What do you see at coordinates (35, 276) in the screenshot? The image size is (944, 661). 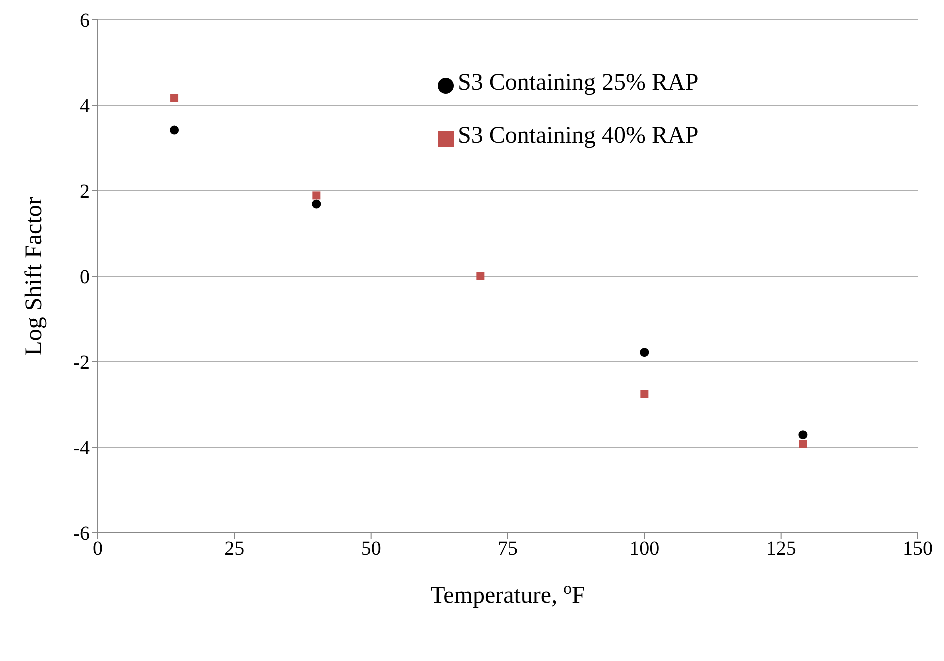 I see `y-axis-title: Log Shift Factor` at bounding box center [35, 276].